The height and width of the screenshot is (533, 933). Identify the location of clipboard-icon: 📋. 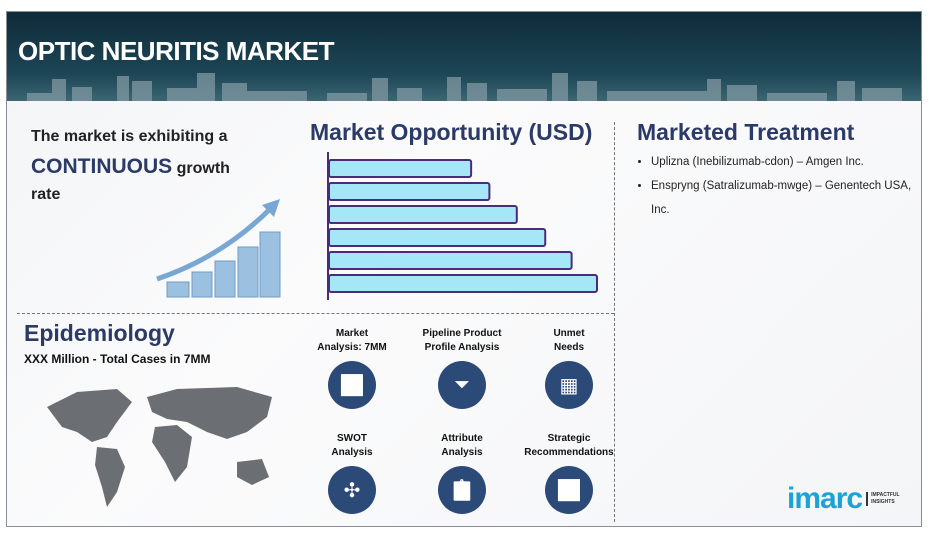
(462, 490).